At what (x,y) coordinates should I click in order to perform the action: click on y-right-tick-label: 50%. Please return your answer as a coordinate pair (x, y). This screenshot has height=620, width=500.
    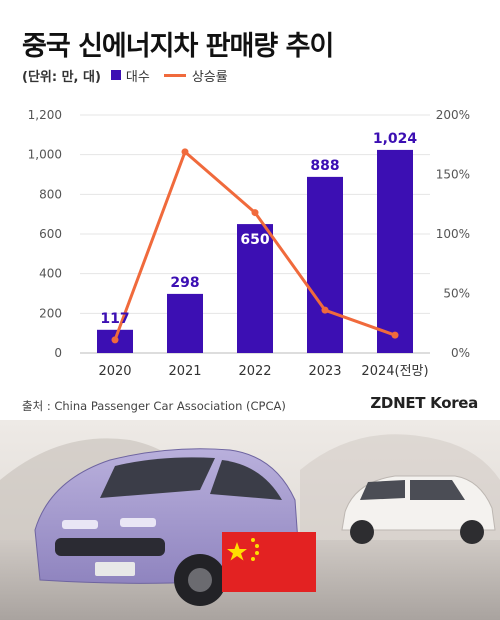
    Looking at the image, I should click on (456, 294).